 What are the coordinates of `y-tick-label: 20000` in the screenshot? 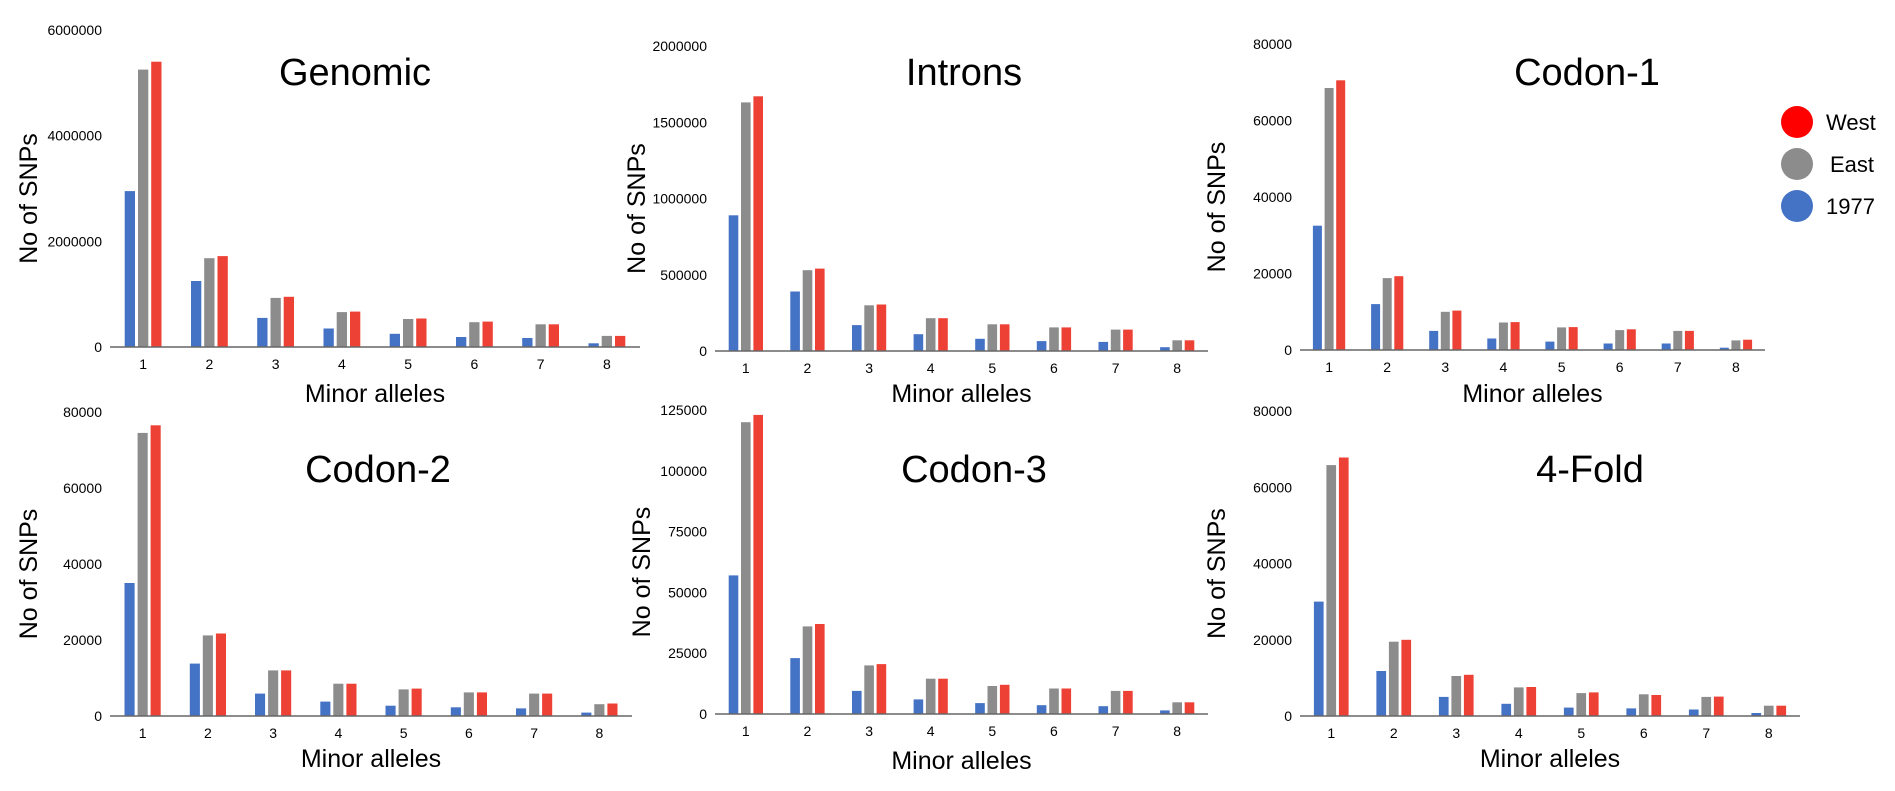 It's located at (1272, 640).